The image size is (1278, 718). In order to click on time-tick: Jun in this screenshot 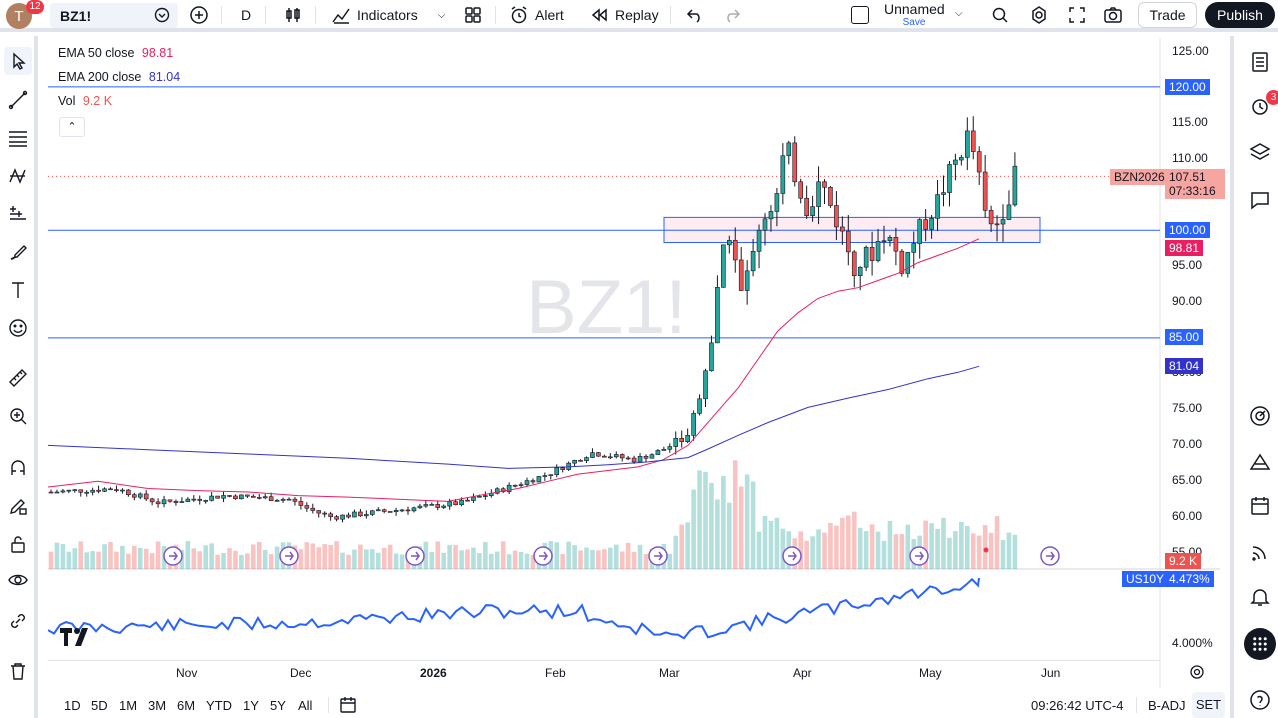, I will do `click(1051, 673)`.